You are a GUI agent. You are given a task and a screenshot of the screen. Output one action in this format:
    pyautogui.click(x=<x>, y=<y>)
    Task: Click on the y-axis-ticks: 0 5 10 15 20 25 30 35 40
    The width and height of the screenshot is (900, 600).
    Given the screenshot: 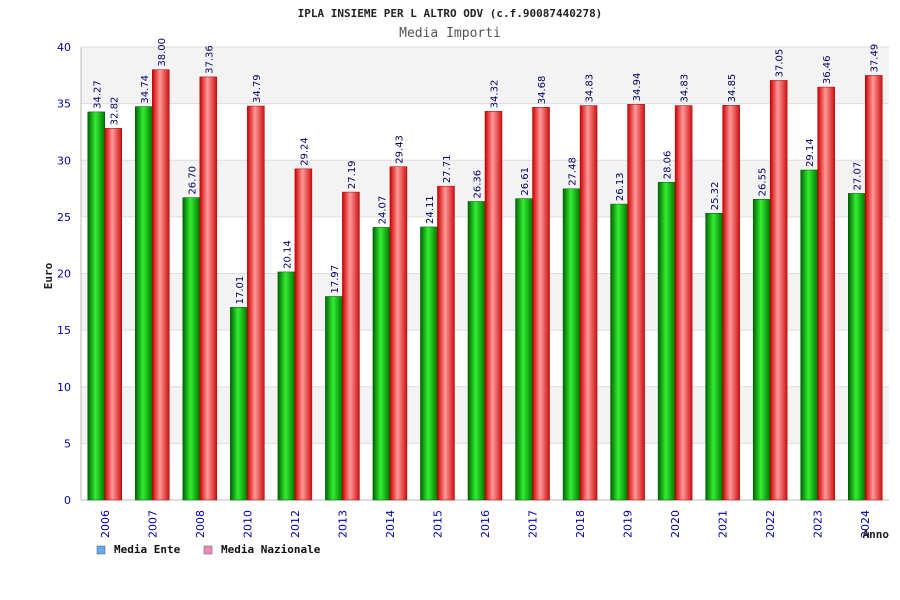 What is the action you would take?
    pyautogui.click(x=64, y=274)
    